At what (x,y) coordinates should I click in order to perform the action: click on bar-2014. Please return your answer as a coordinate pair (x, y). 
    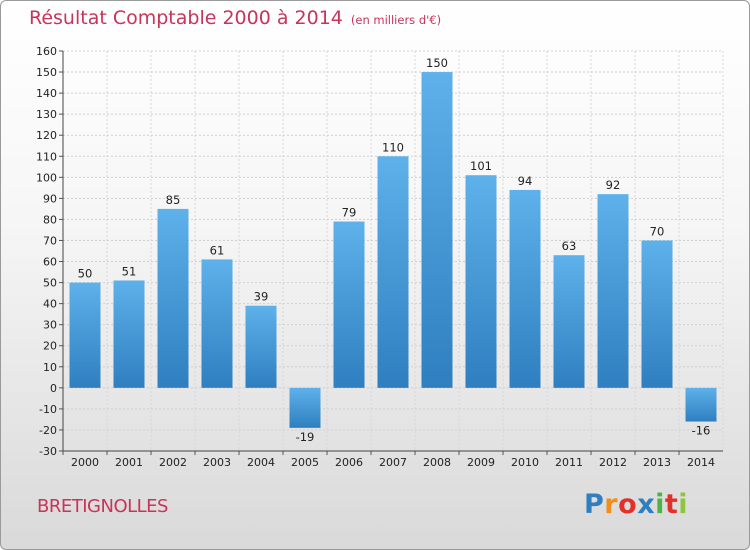
    Looking at the image, I should click on (701, 404).